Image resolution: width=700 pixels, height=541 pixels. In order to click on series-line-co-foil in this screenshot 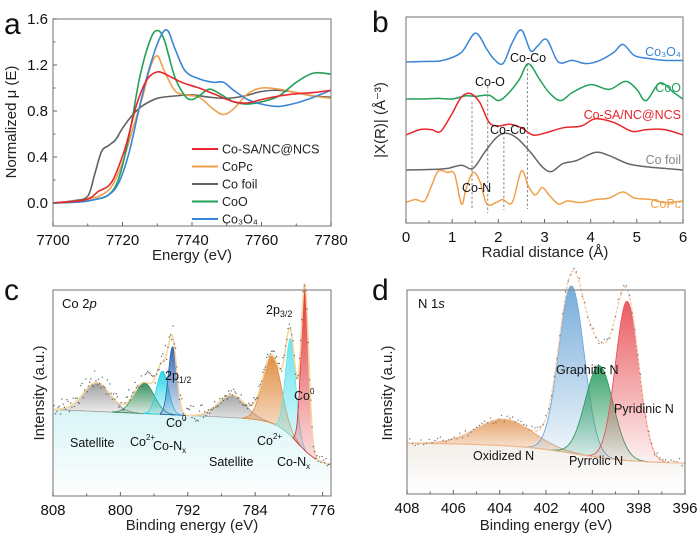, I will do `click(192, 146)`.